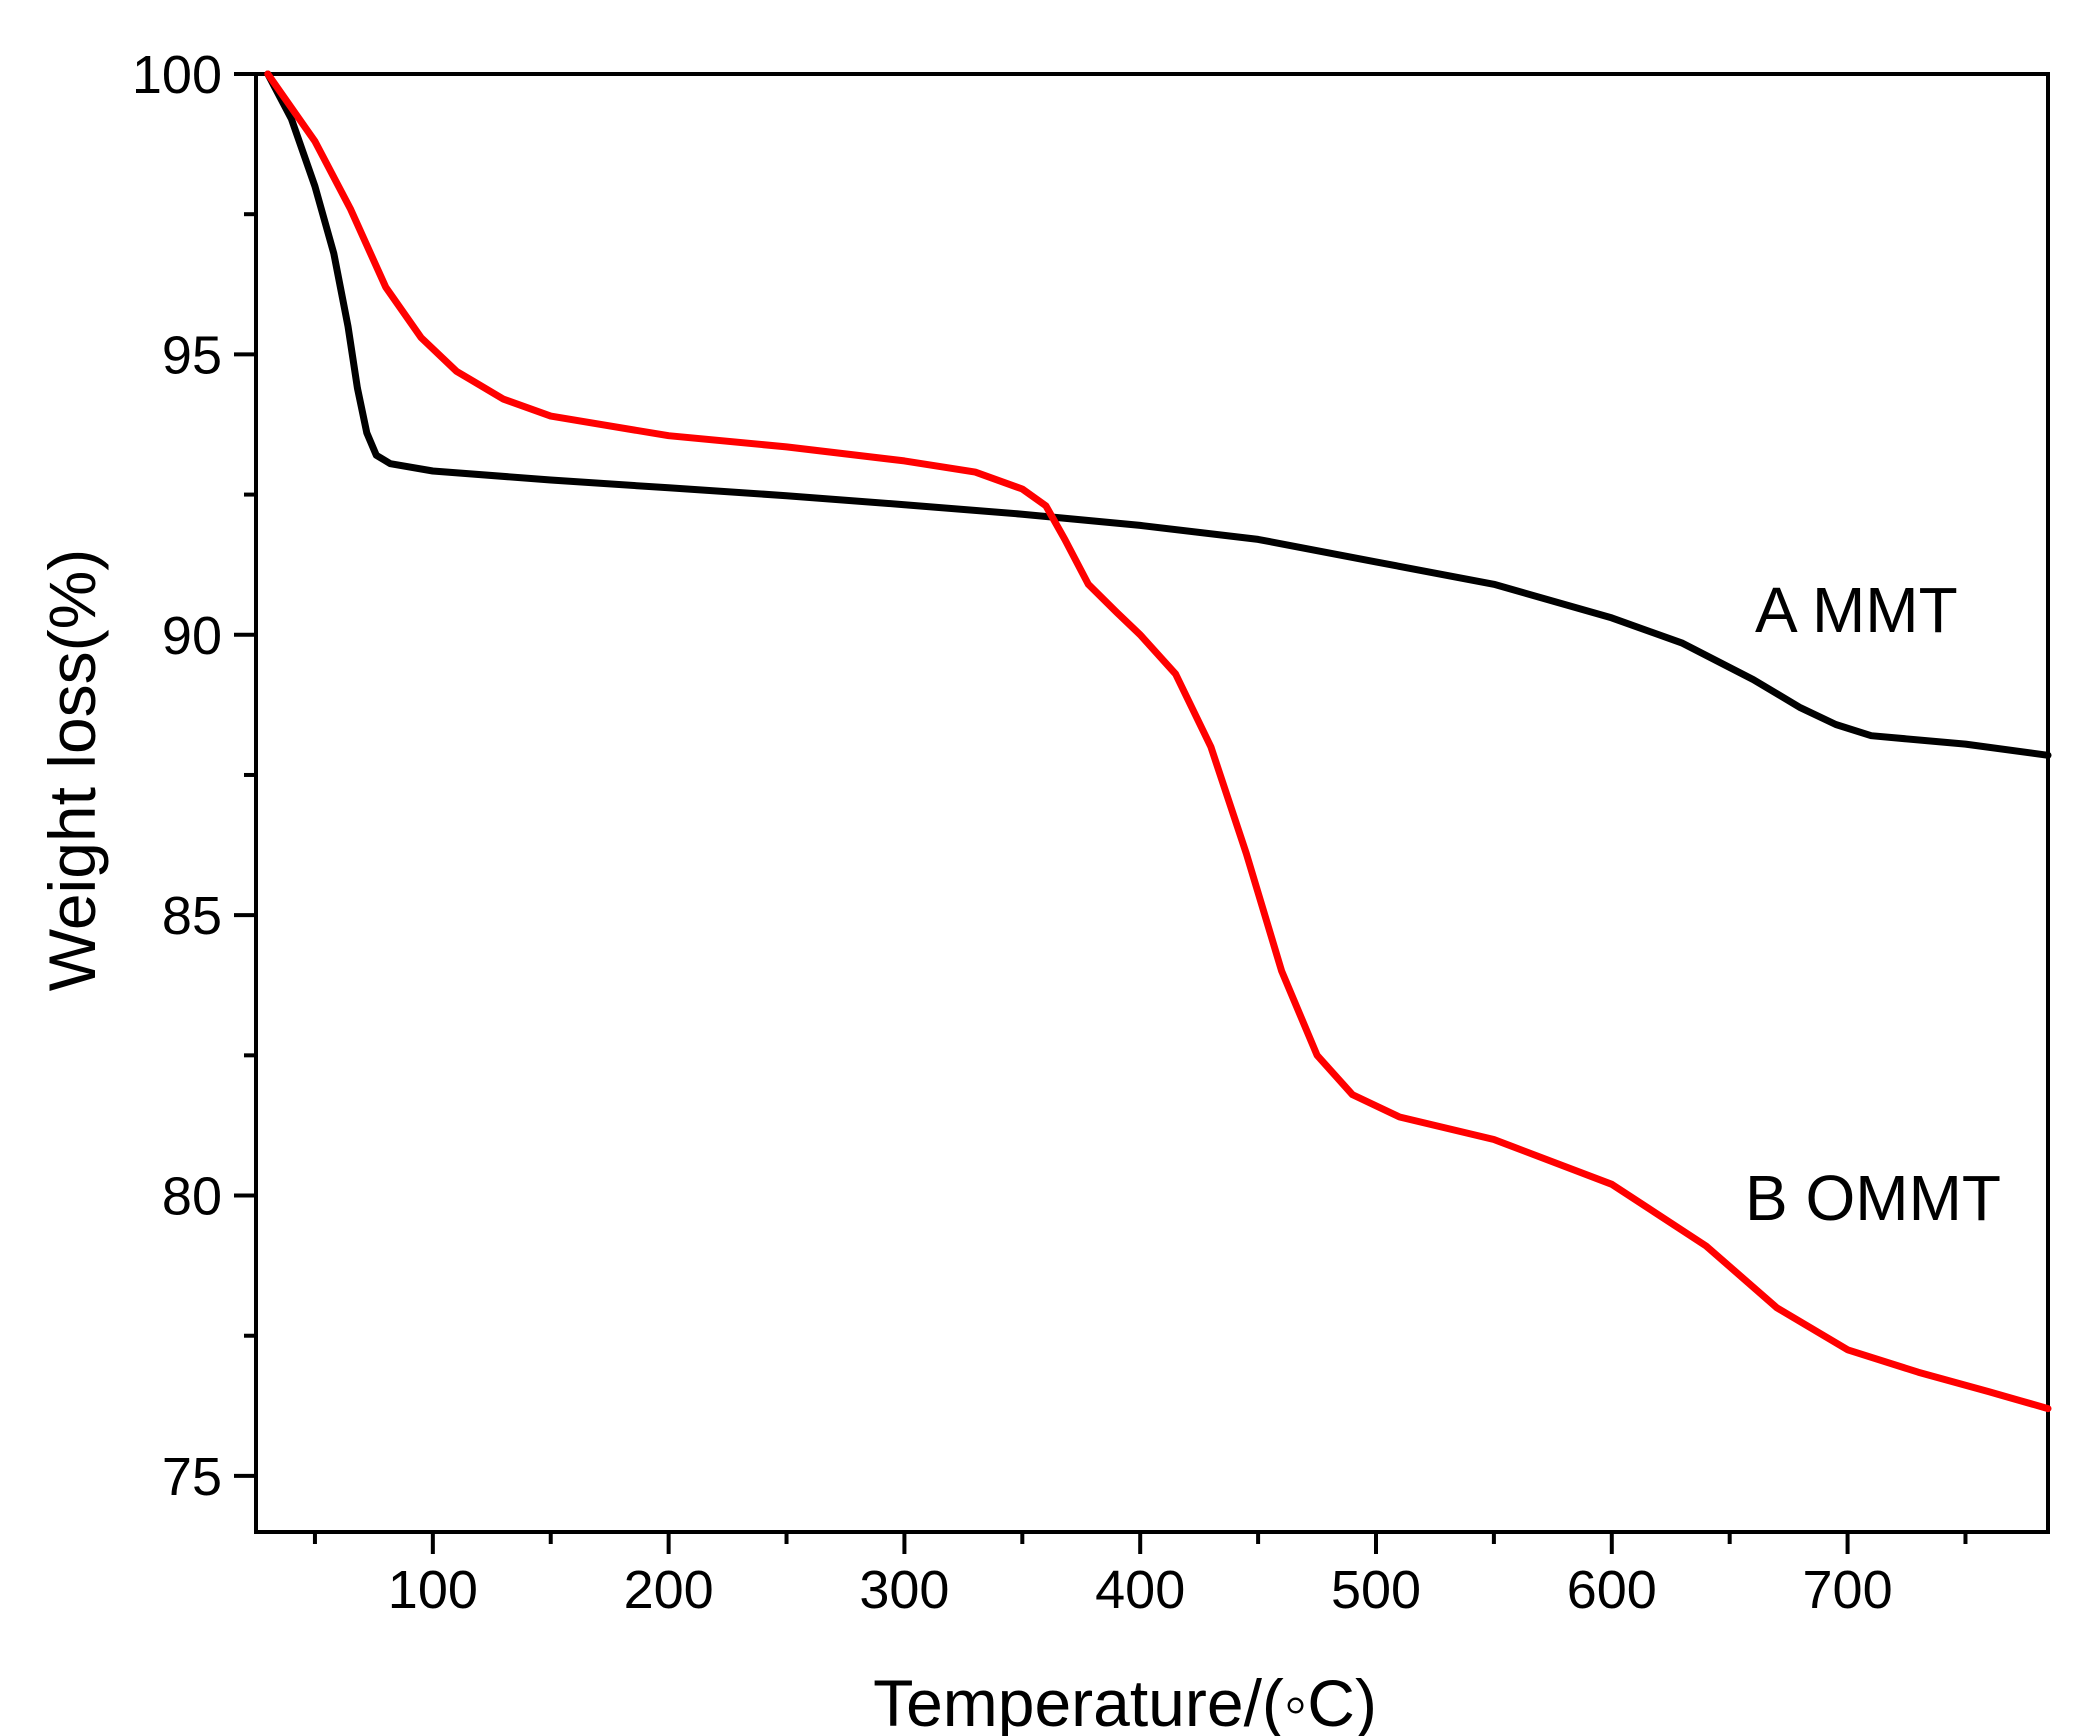  What do you see at coordinates (1140, 1590) in the screenshot?
I see `x-tick-label: 400` at bounding box center [1140, 1590].